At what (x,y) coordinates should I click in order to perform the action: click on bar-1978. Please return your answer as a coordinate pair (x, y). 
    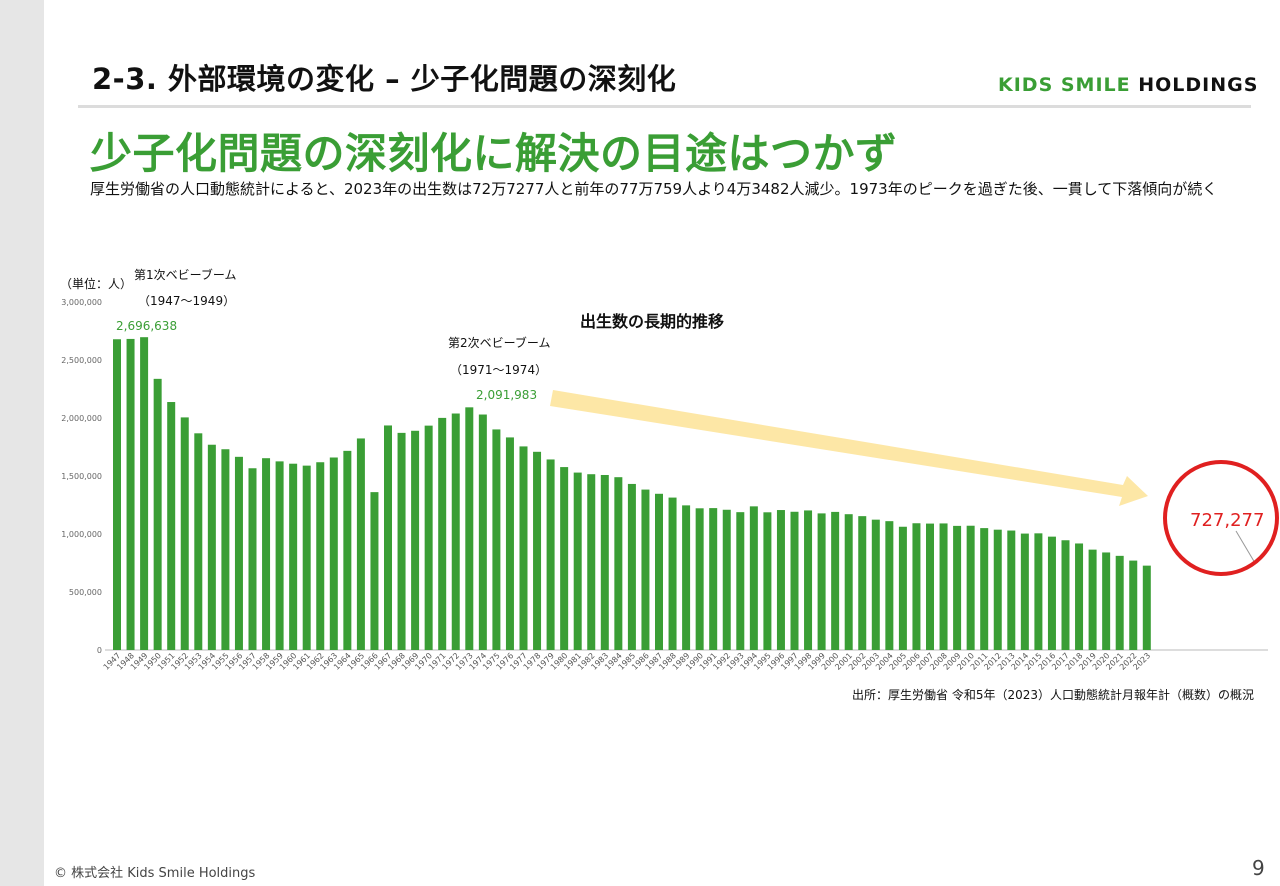
    Looking at the image, I should click on (537, 550).